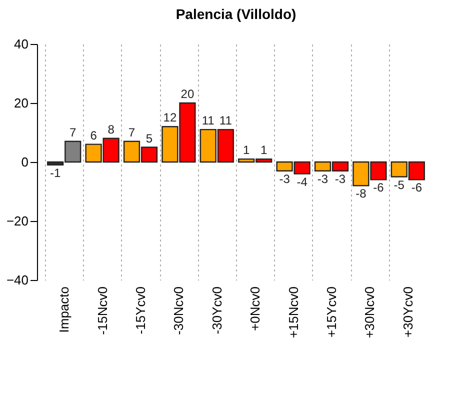 The height and width of the screenshot is (402, 461). What do you see at coordinates (370, 312) in the screenshot?
I see `x-tick-label: +30Ncv0` at bounding box center [370, 312].